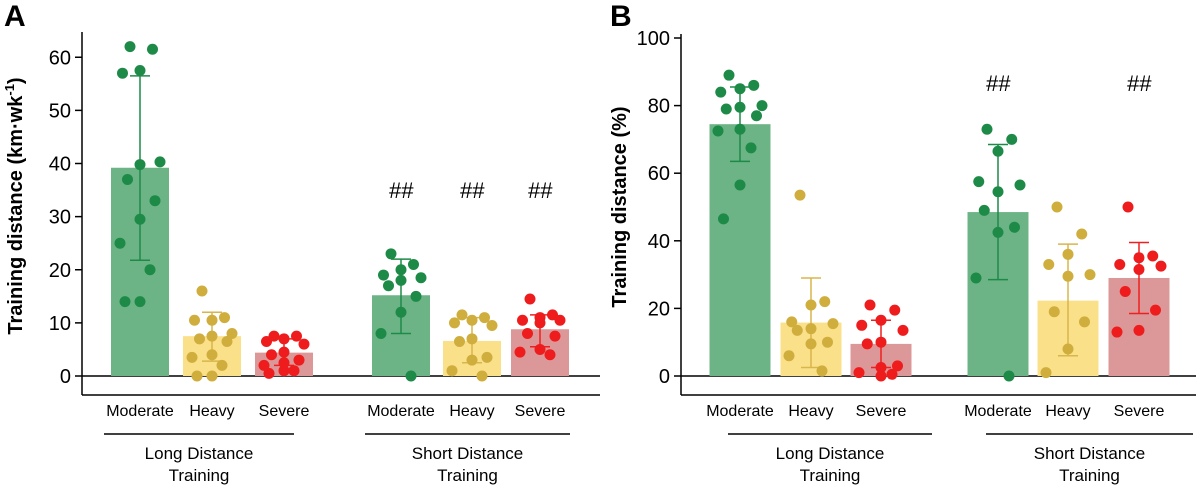 This screenshot has height=488, width=1200. Describe the element at coordinates (60, 58) in the screenshot. I see `y-tick-label: 60` at that location.